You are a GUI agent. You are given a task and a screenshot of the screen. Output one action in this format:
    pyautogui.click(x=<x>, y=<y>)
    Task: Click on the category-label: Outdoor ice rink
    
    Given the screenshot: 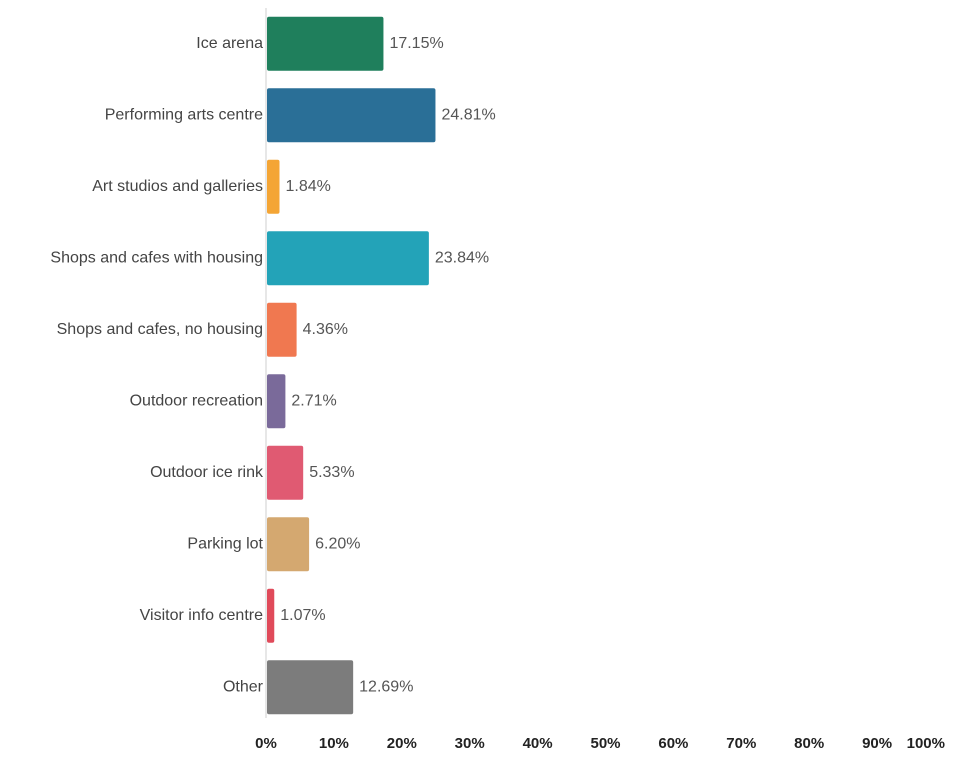 What is the action you would take?
    pyautogui.click(x=207, y=472)
    